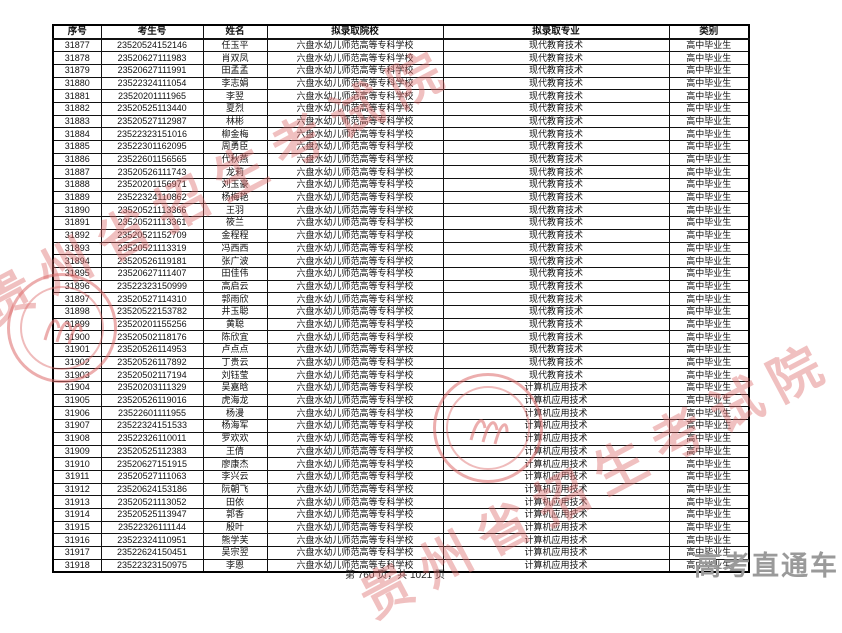 This screenshot has width=842, height=633. What do you see at coordinates (77, 540) in the screenshot?
I see `cell-serial: 31916` at bounding box center [77, 540].